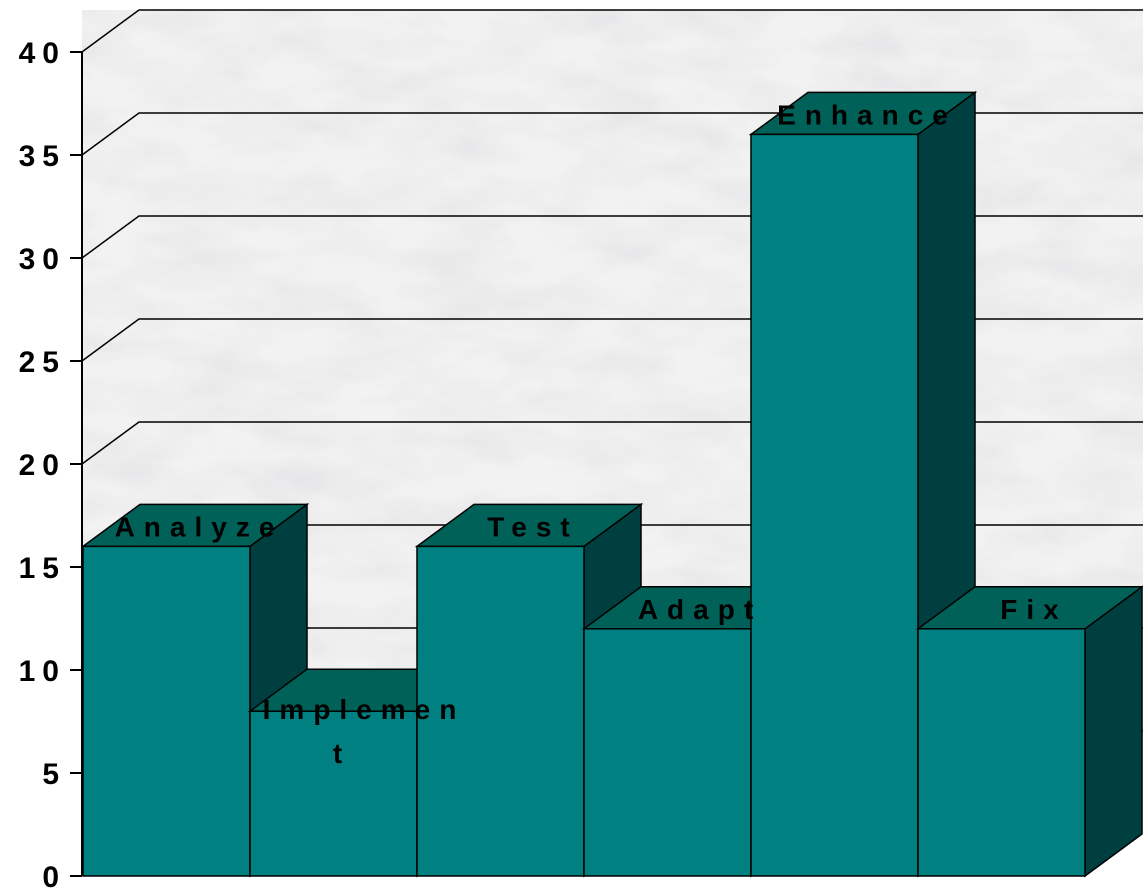 This screenshot has width=1143, height=892. I want to click on bar-label: Test, so click(533, 526).